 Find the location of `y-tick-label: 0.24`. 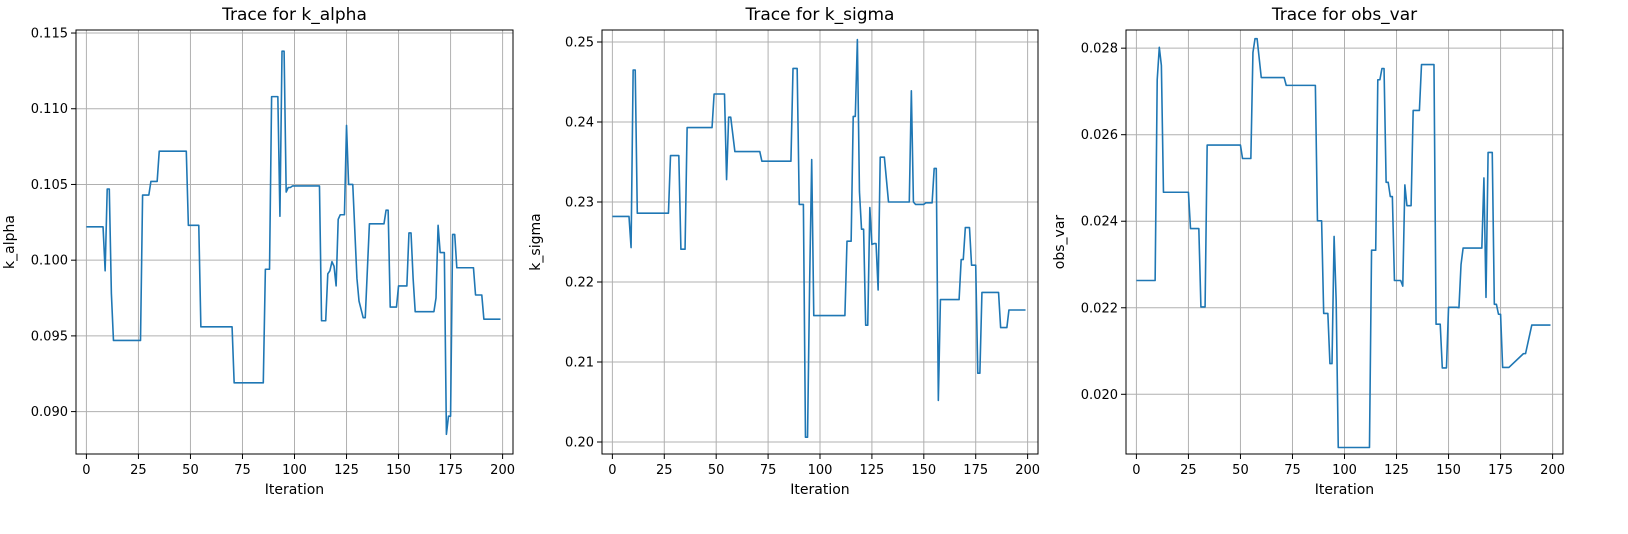

y-tick-label: 0.24 is located at coordinates (579, 123).